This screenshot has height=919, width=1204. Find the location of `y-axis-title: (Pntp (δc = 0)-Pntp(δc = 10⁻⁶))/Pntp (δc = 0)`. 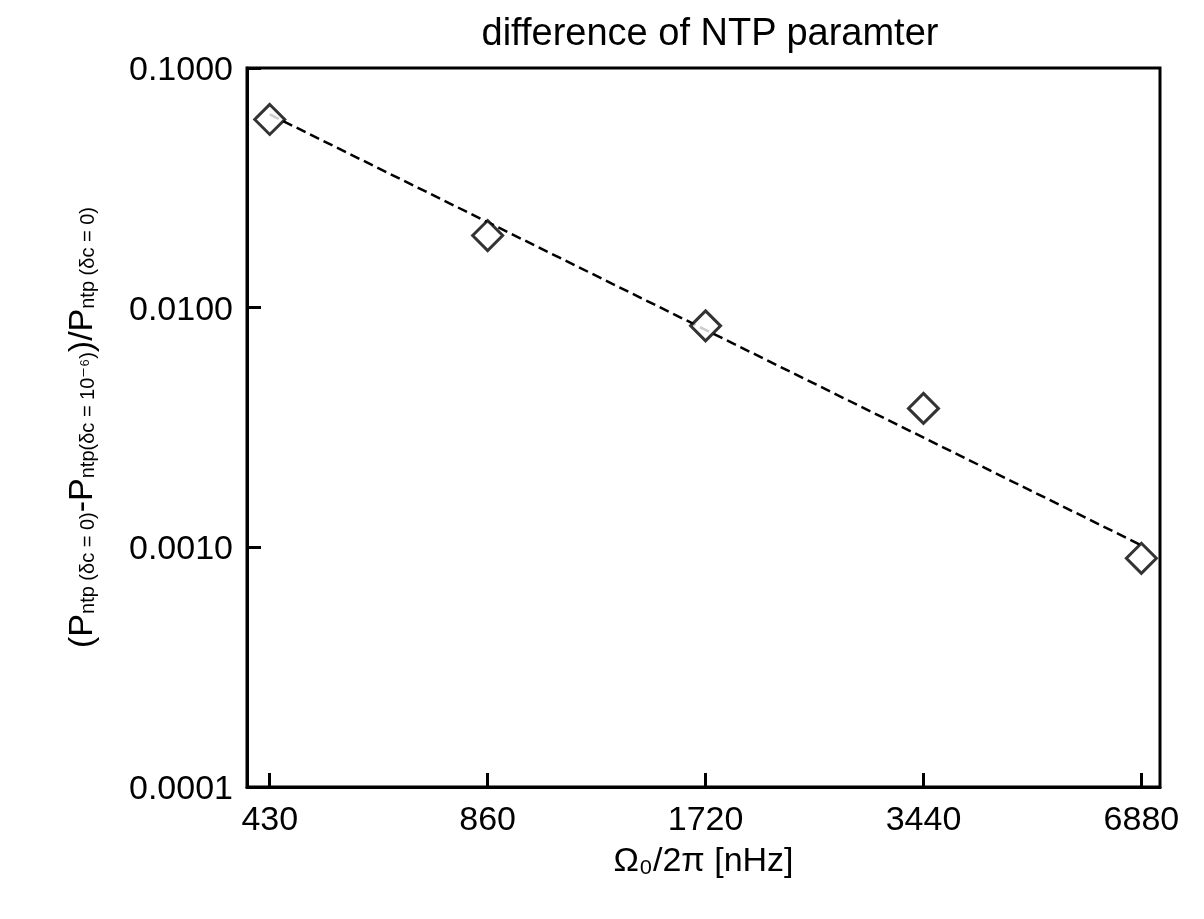

y-axis-title: (Pntp (δc = 0)-Pntp(δc = 10⁻⁶))/Pntp (δc = 0) is located at coordinates (80, 427).